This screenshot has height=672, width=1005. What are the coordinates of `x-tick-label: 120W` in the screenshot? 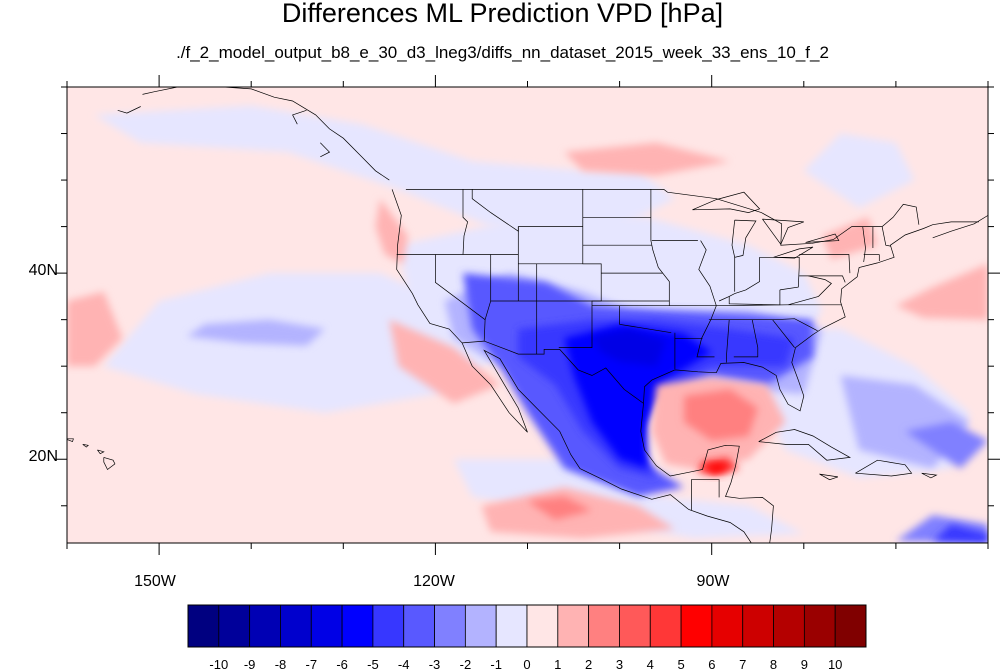 It's located at (434, 581).